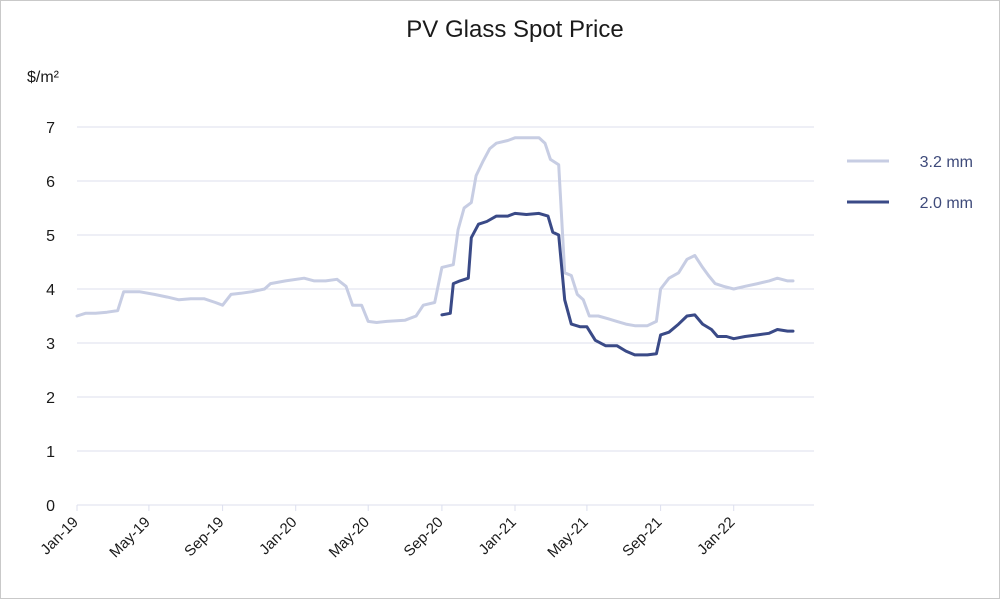 This screenshot has width=1000, height=600. What do you see at coordinates (43, 77) in the screenshot?
I see `y-axis-unit-label: $/m²` at bounding box center [43, 77].